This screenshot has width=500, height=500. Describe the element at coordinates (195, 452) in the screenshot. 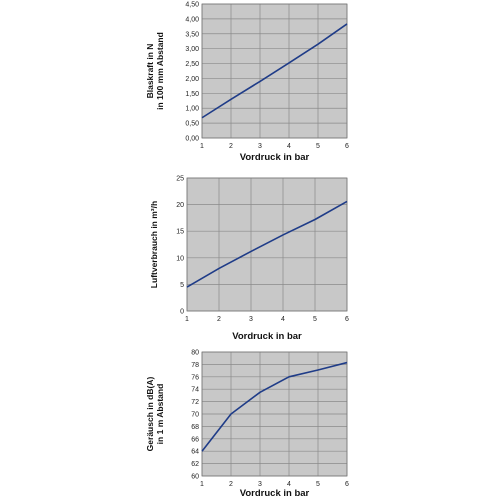

I see `y-tick-label: 64` at that location.